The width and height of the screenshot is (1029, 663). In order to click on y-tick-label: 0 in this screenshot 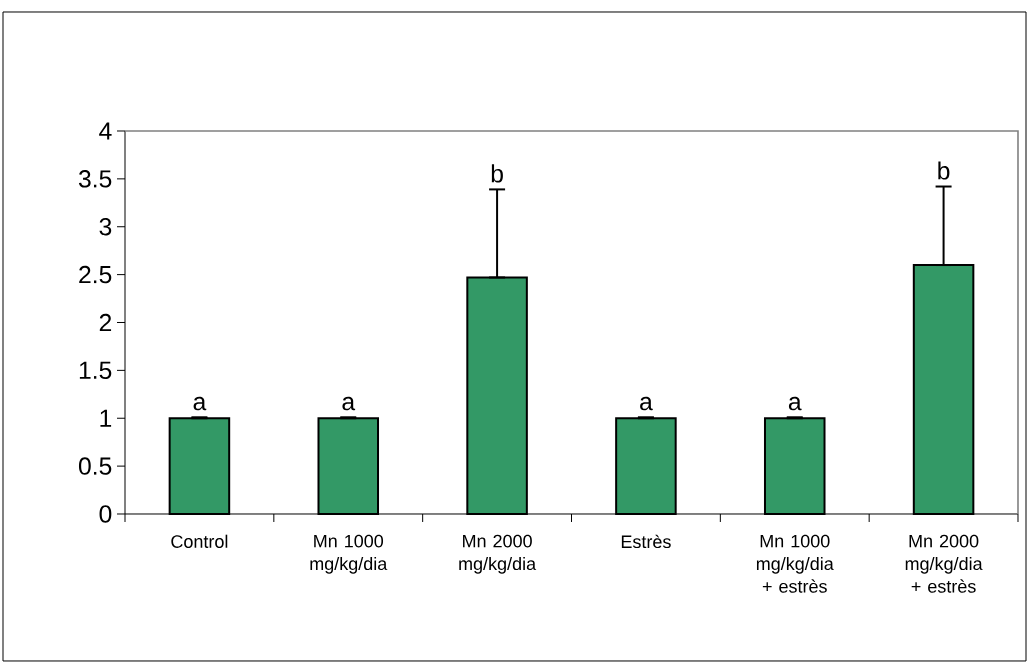, I will do `click(105, 514)`.